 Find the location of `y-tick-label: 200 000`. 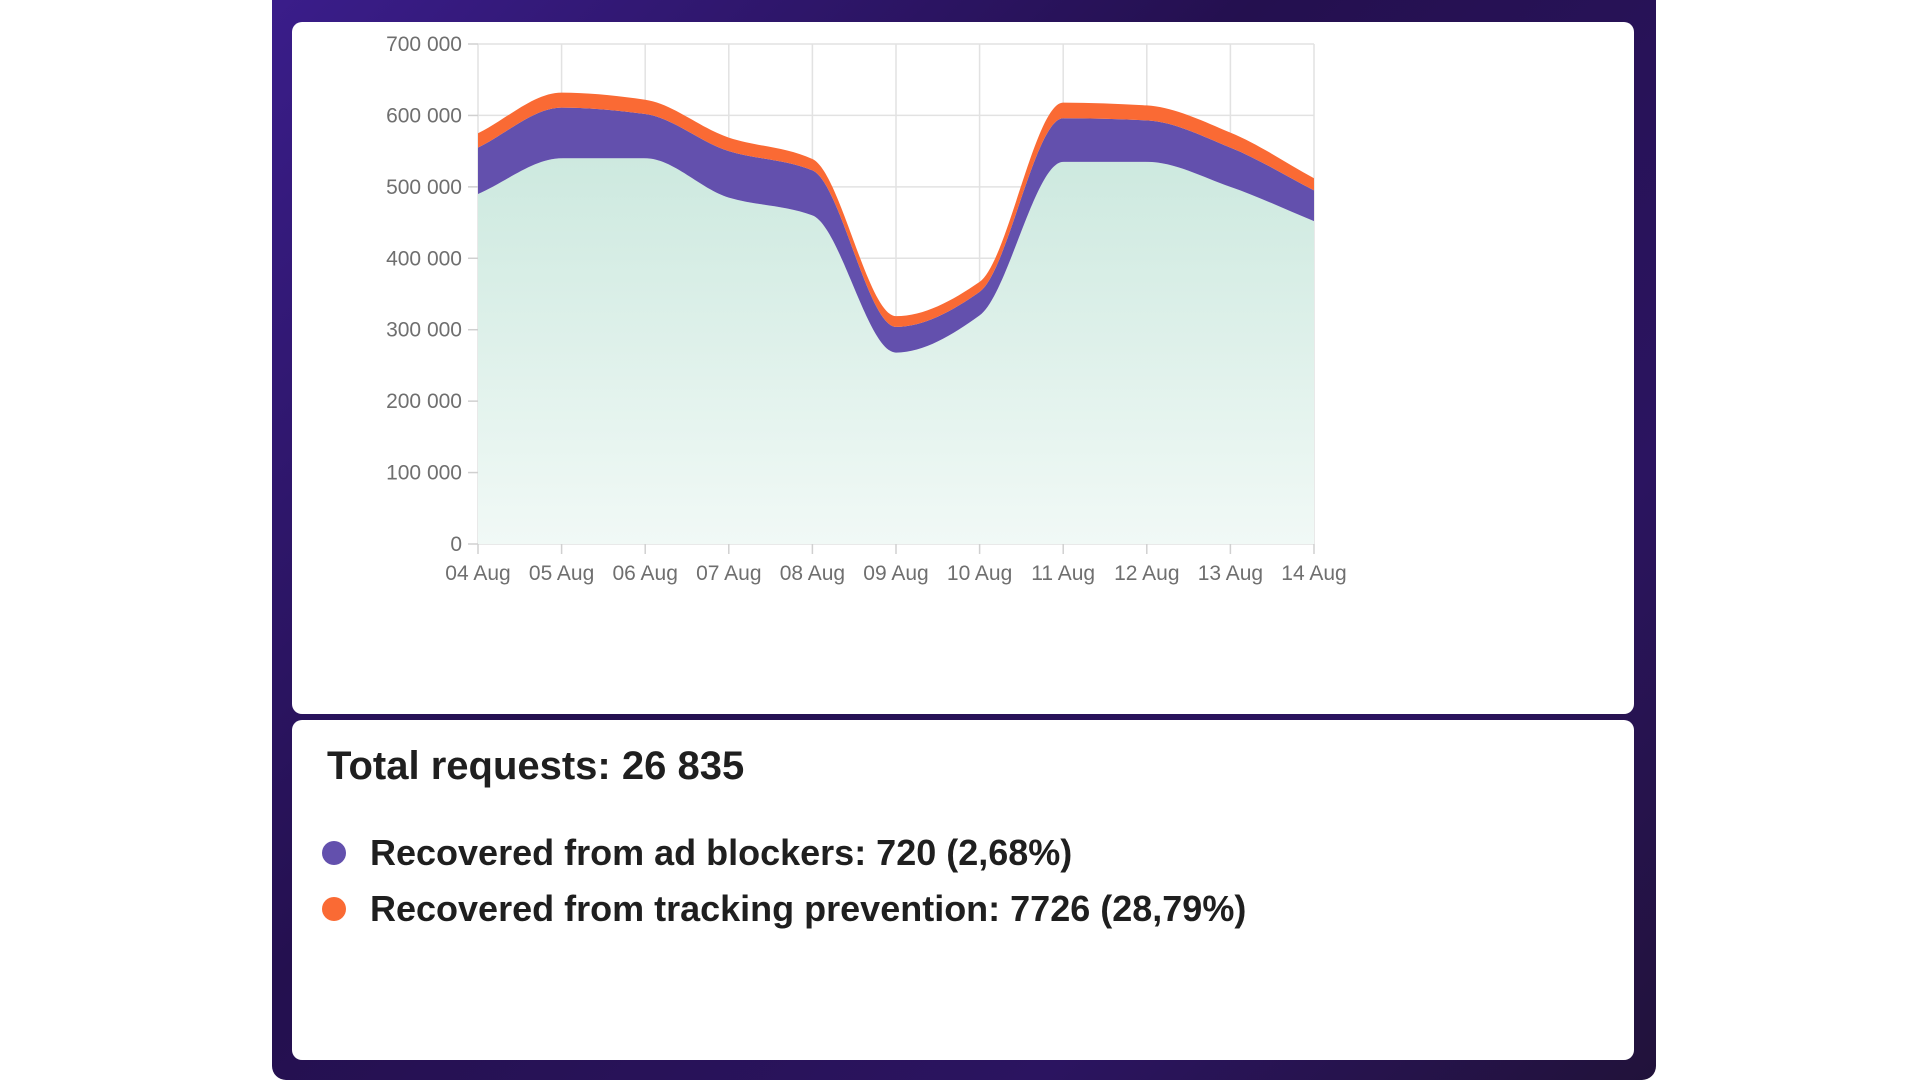

y-tick-label: 200 000 is located at coordinates (424, 401).